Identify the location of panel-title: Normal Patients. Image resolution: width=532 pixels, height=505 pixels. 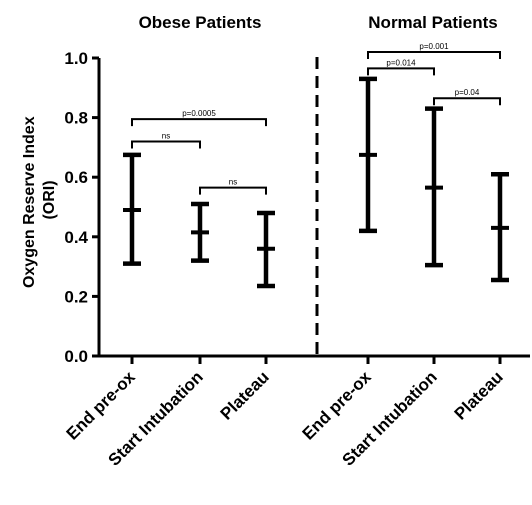
(432, 22).